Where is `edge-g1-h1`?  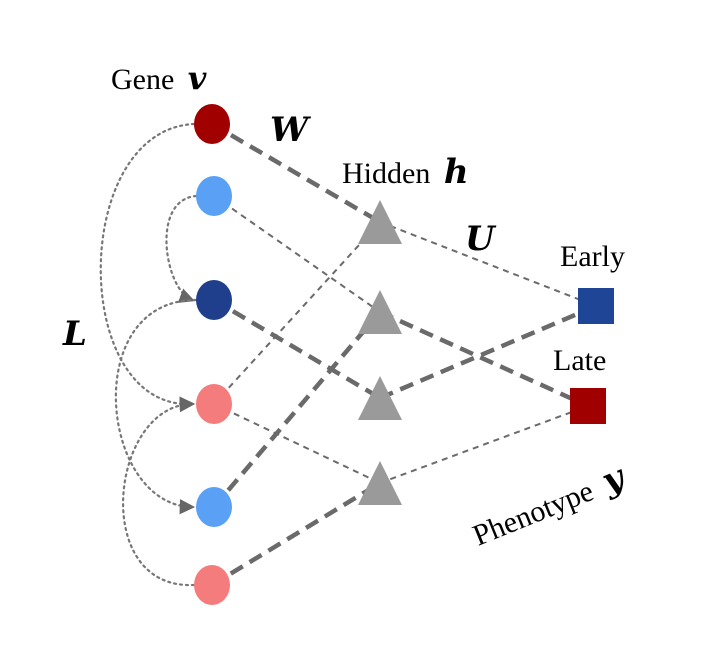
edge-g1-h1 is located at coordinates (296, 173).